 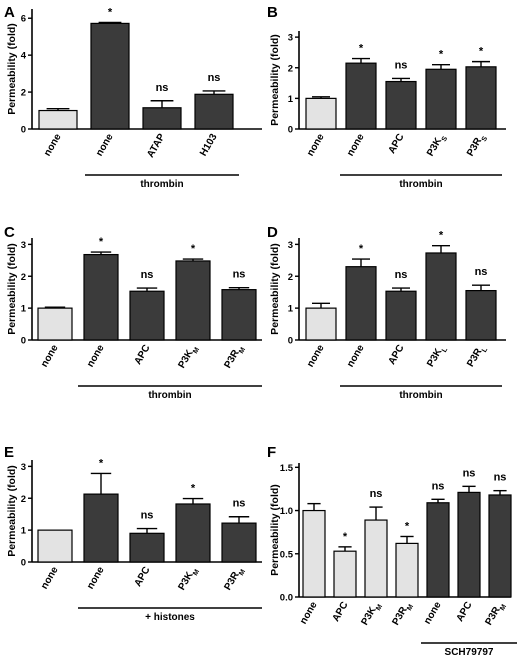 I want to click on panel-label: D, so click(x=272, y=232).